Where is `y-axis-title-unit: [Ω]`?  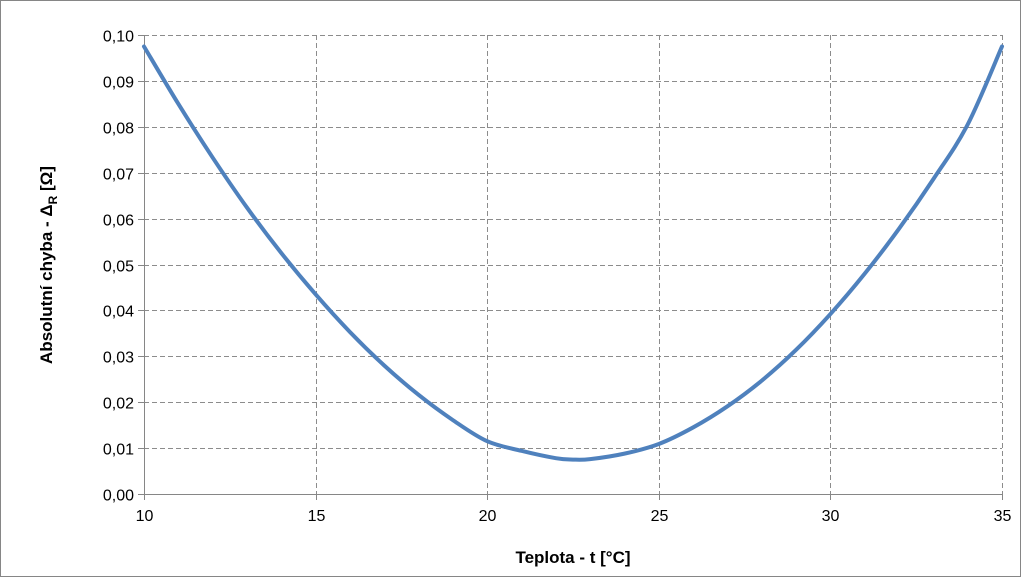
y-axis-title-unit: [Ω] is located at coordinates (46, 181).